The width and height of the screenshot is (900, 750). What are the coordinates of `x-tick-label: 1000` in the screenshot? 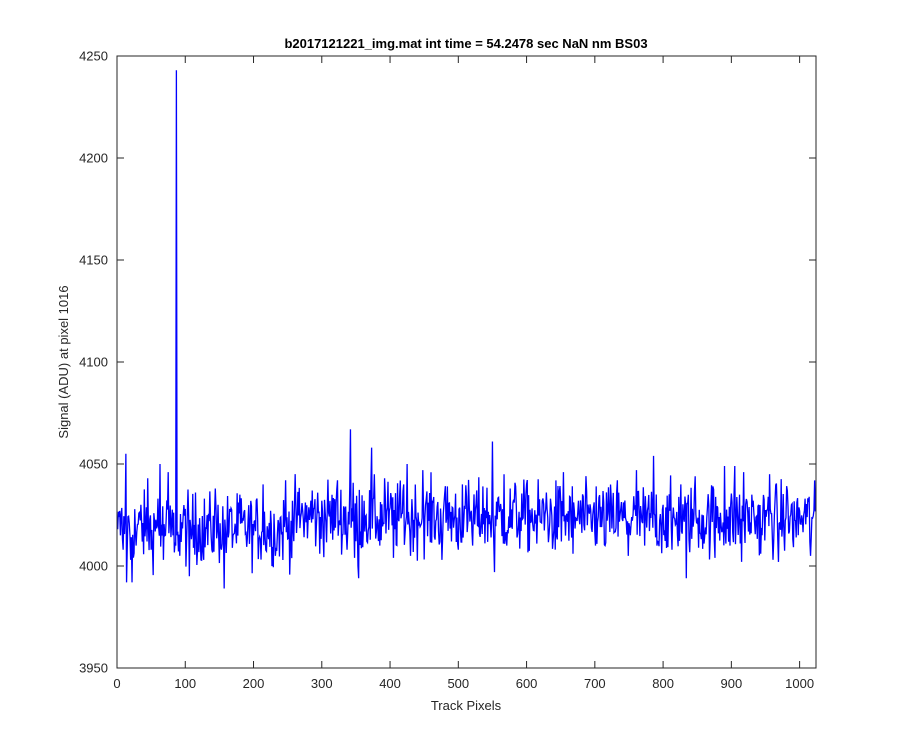 It's located at (799, 683).